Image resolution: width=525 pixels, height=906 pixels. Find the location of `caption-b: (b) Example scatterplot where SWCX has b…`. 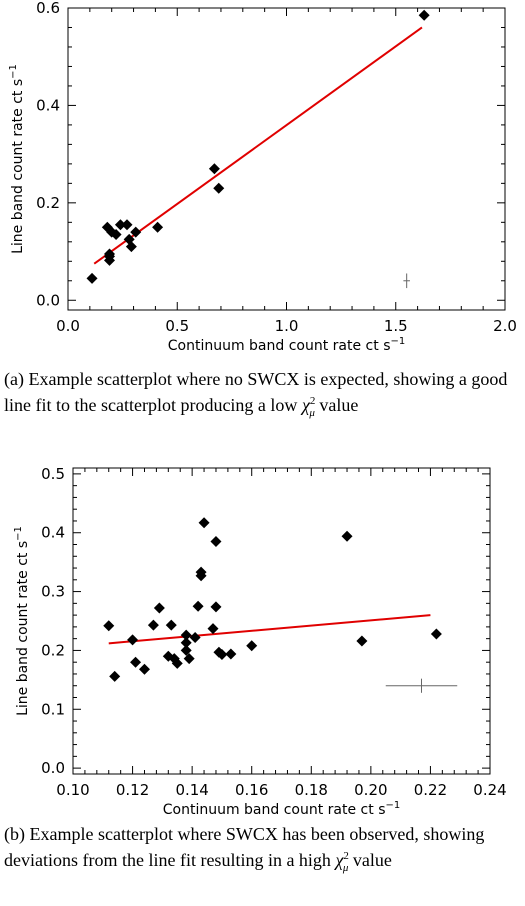

caption-b: (b) Example scatterplot where SWCX has b… is located at coordinates (262, 851).